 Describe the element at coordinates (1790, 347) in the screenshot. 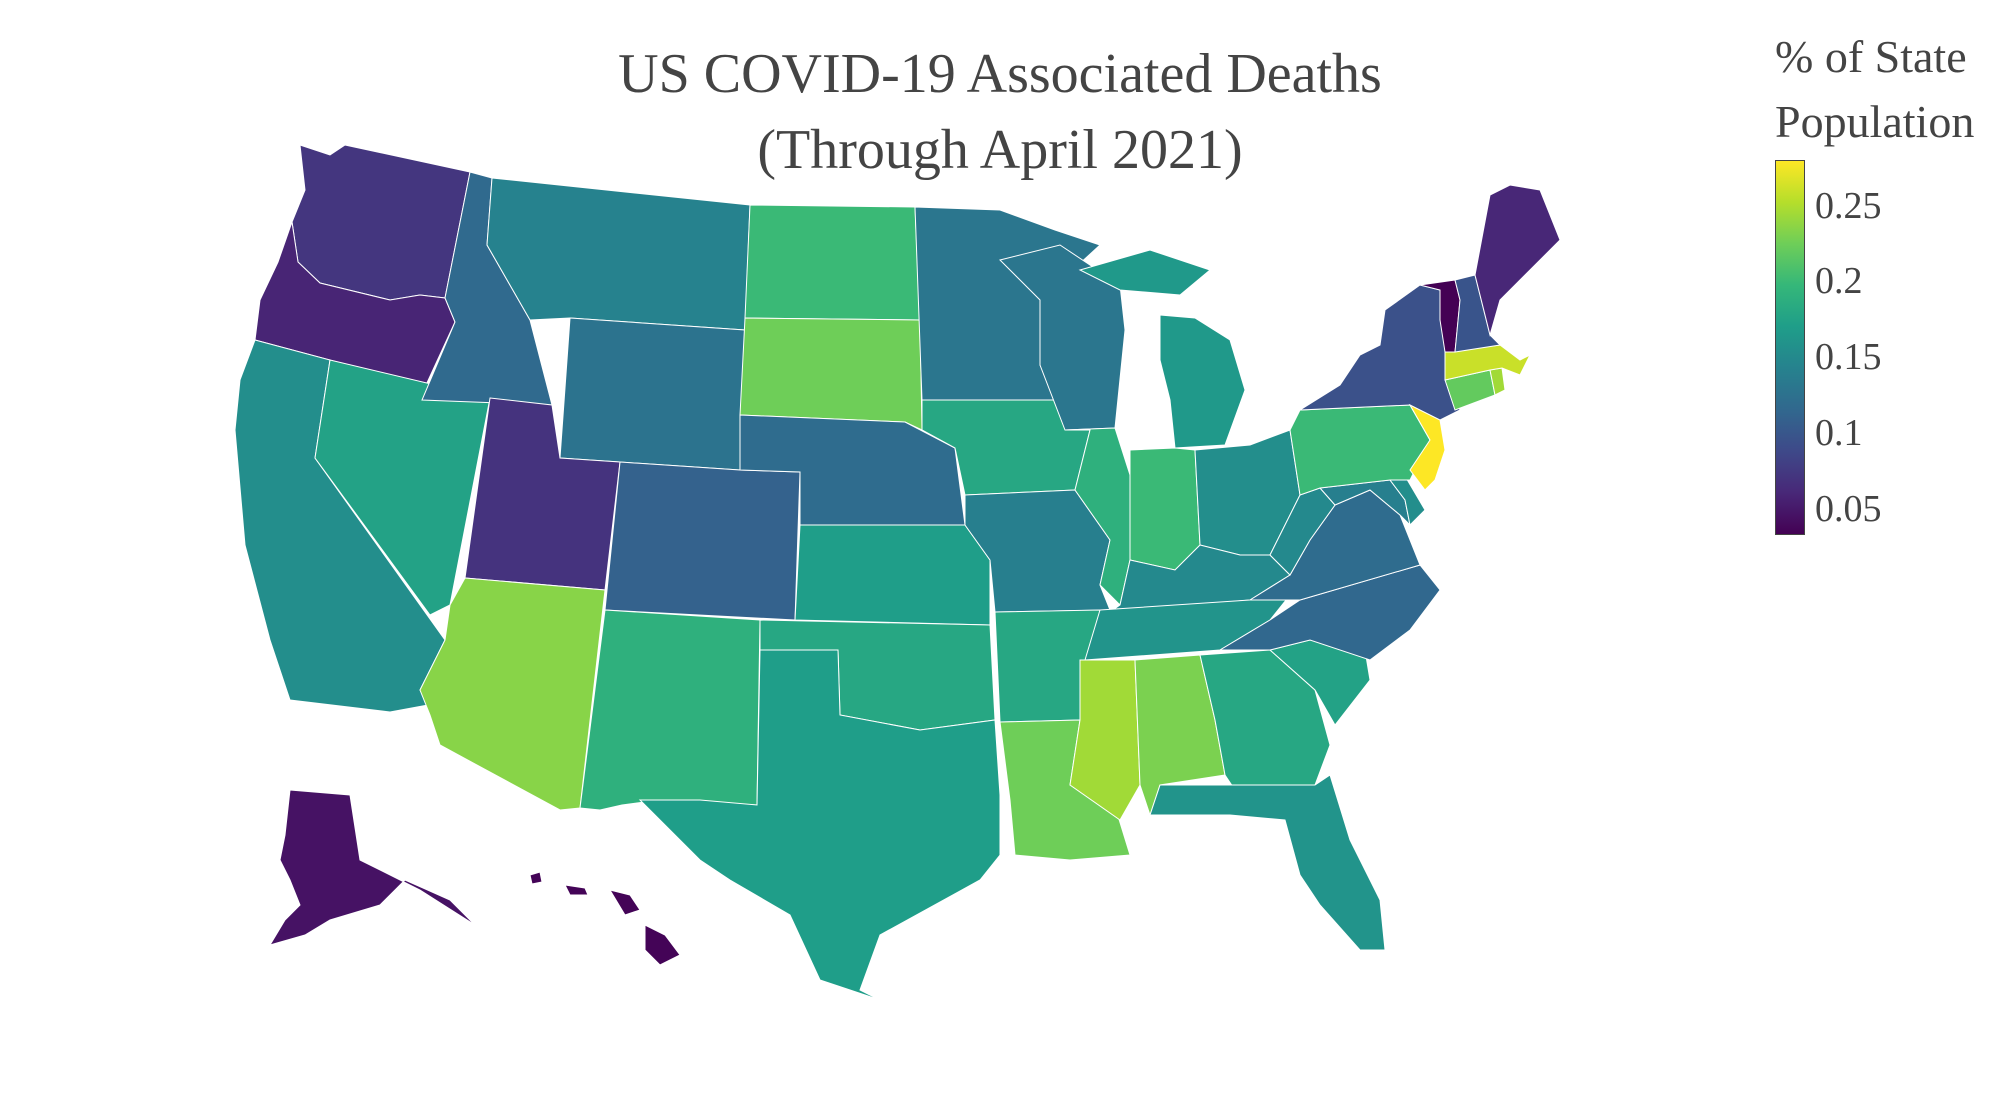

I see `colorbar-gradient` at that location.